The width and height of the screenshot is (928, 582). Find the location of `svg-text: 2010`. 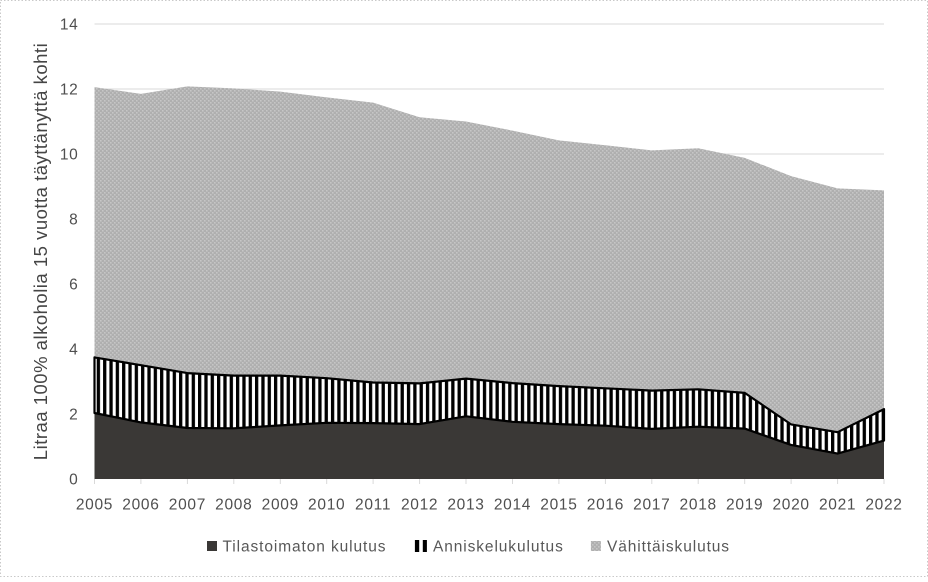

svg-text: 2010 is located at coordinates (326, 505).